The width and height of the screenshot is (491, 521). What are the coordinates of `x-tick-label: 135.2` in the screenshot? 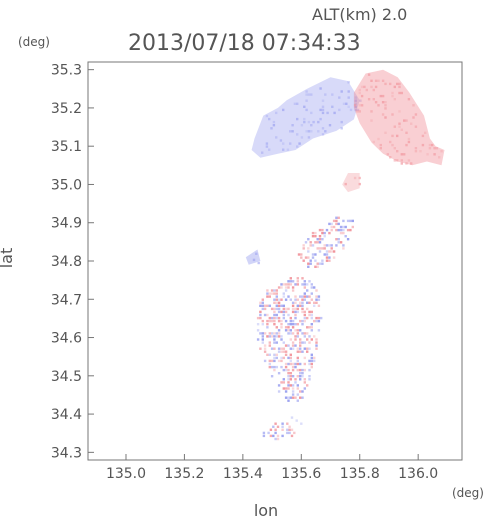 It's located at (184, 474).